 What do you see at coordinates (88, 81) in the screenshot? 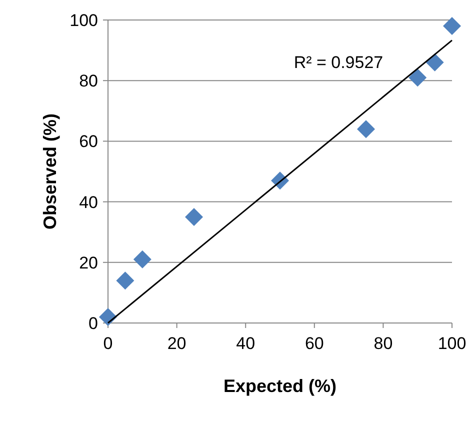
I see `y-tick-label: 80` at bounding box center [88, 81].